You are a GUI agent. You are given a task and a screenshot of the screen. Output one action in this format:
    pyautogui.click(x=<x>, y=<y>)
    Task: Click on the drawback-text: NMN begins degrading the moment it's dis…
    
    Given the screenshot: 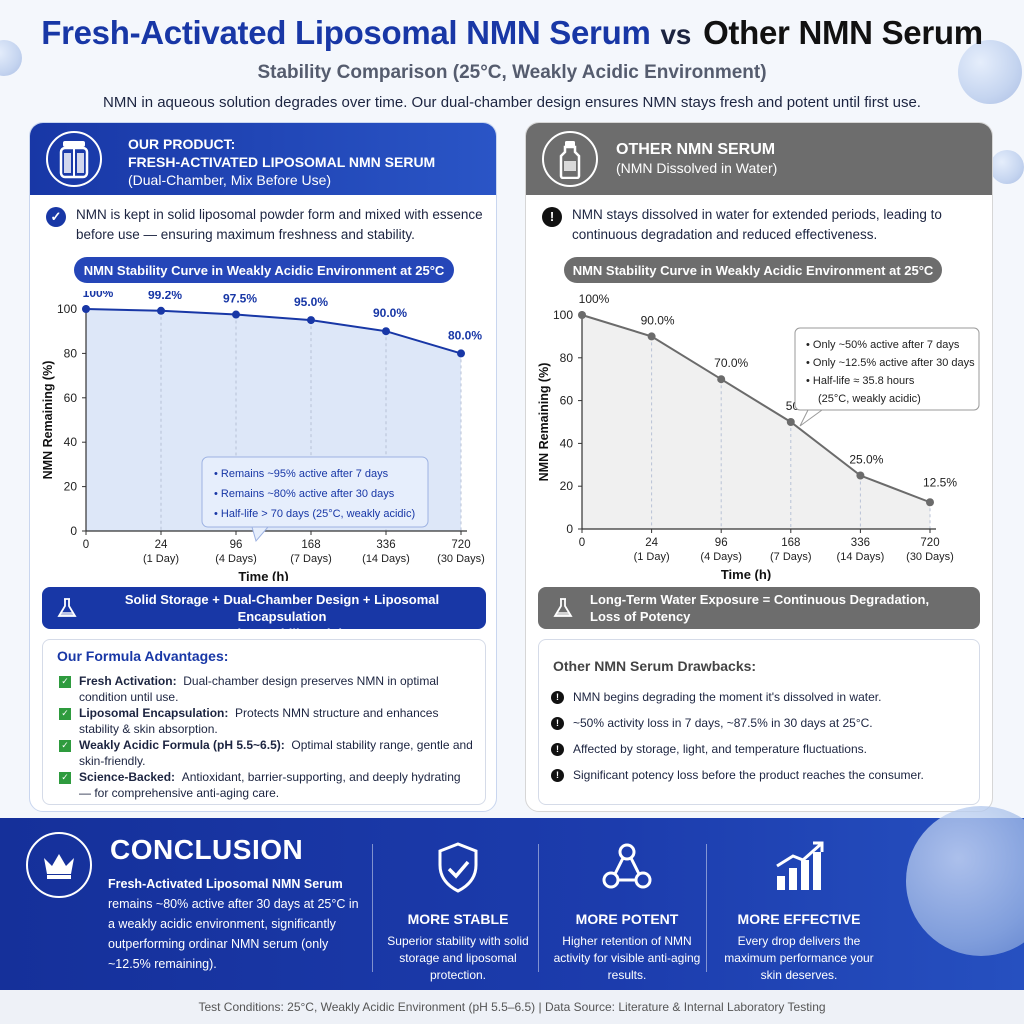 What is the action you would take?
    pyautogui.click(x=727, y=697)
    